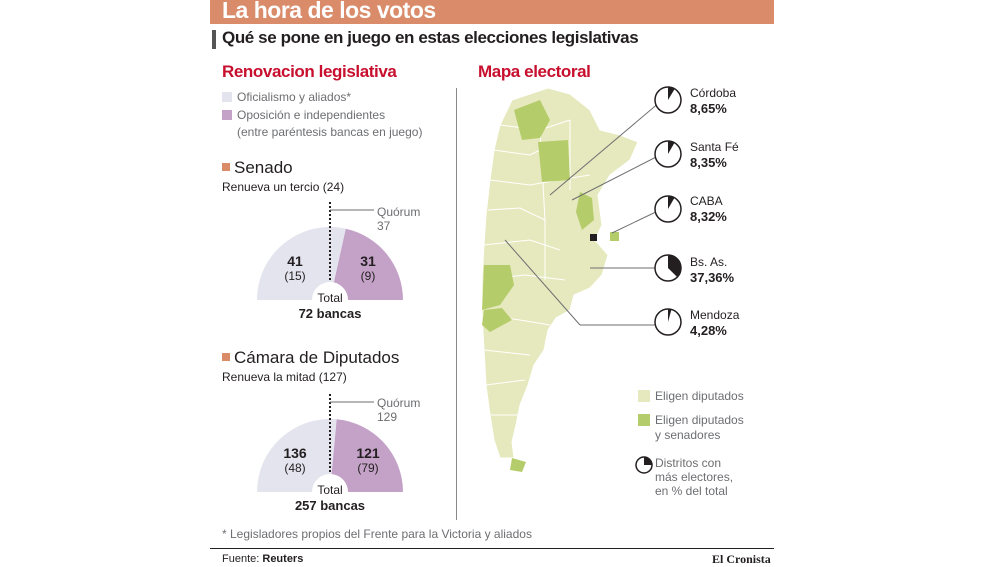  Describe the element at coordinates (226, 357) in the screenshot. I see `diputados-bullet` at that location.